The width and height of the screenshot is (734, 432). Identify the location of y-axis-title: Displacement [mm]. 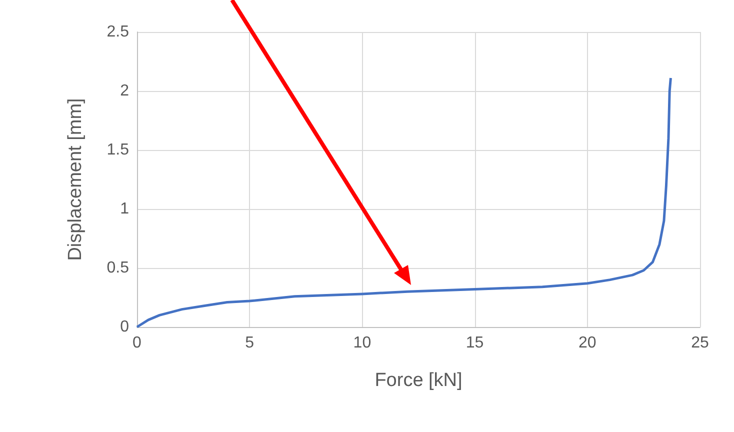
(75, 179).